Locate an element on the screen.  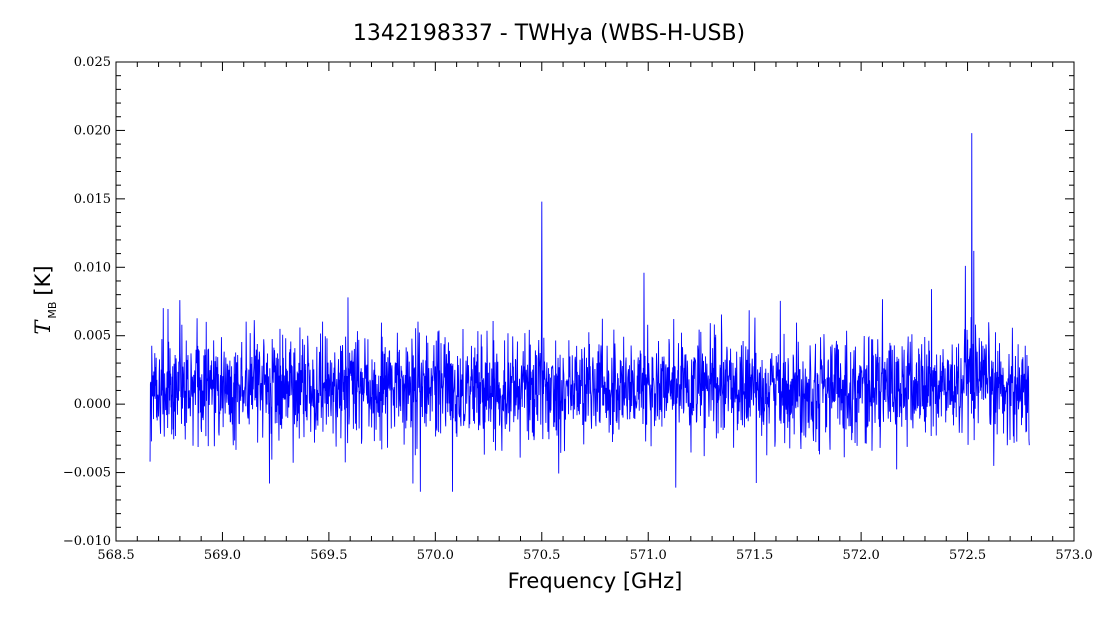
x-tick-label: 571.5 is located at coordinates (754, 555).